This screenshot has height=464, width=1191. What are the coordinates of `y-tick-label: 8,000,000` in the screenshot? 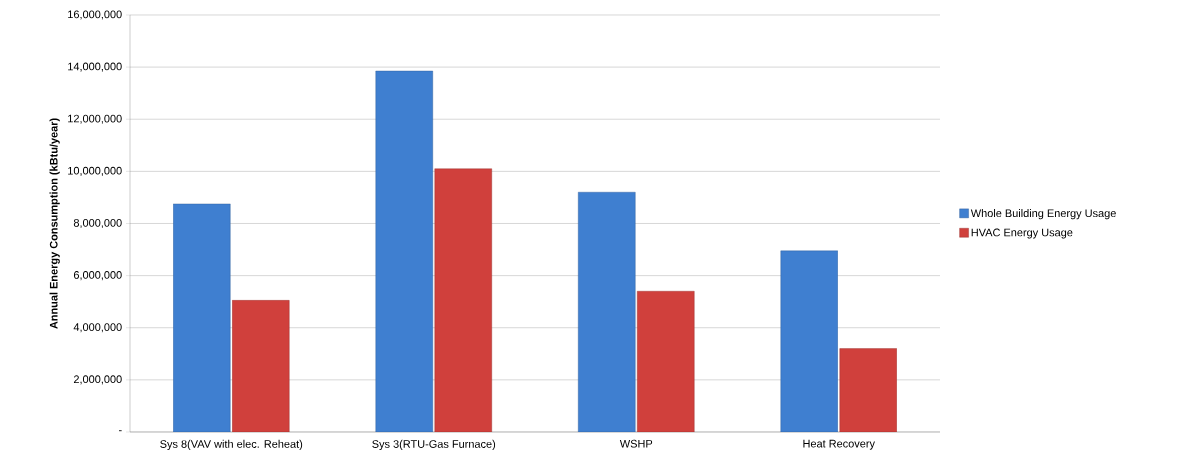 It's located at (97, 223).